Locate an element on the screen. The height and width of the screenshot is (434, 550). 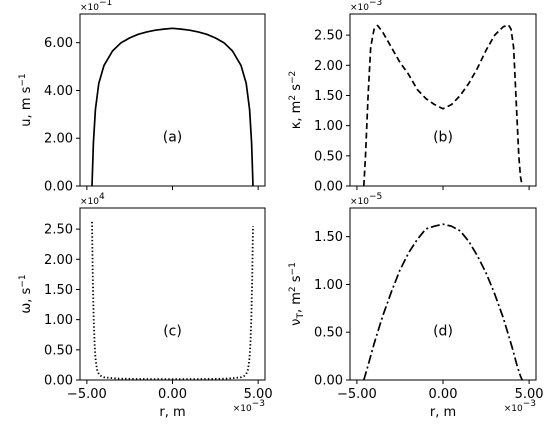
series-line-a is located at coordinates (172, 107).